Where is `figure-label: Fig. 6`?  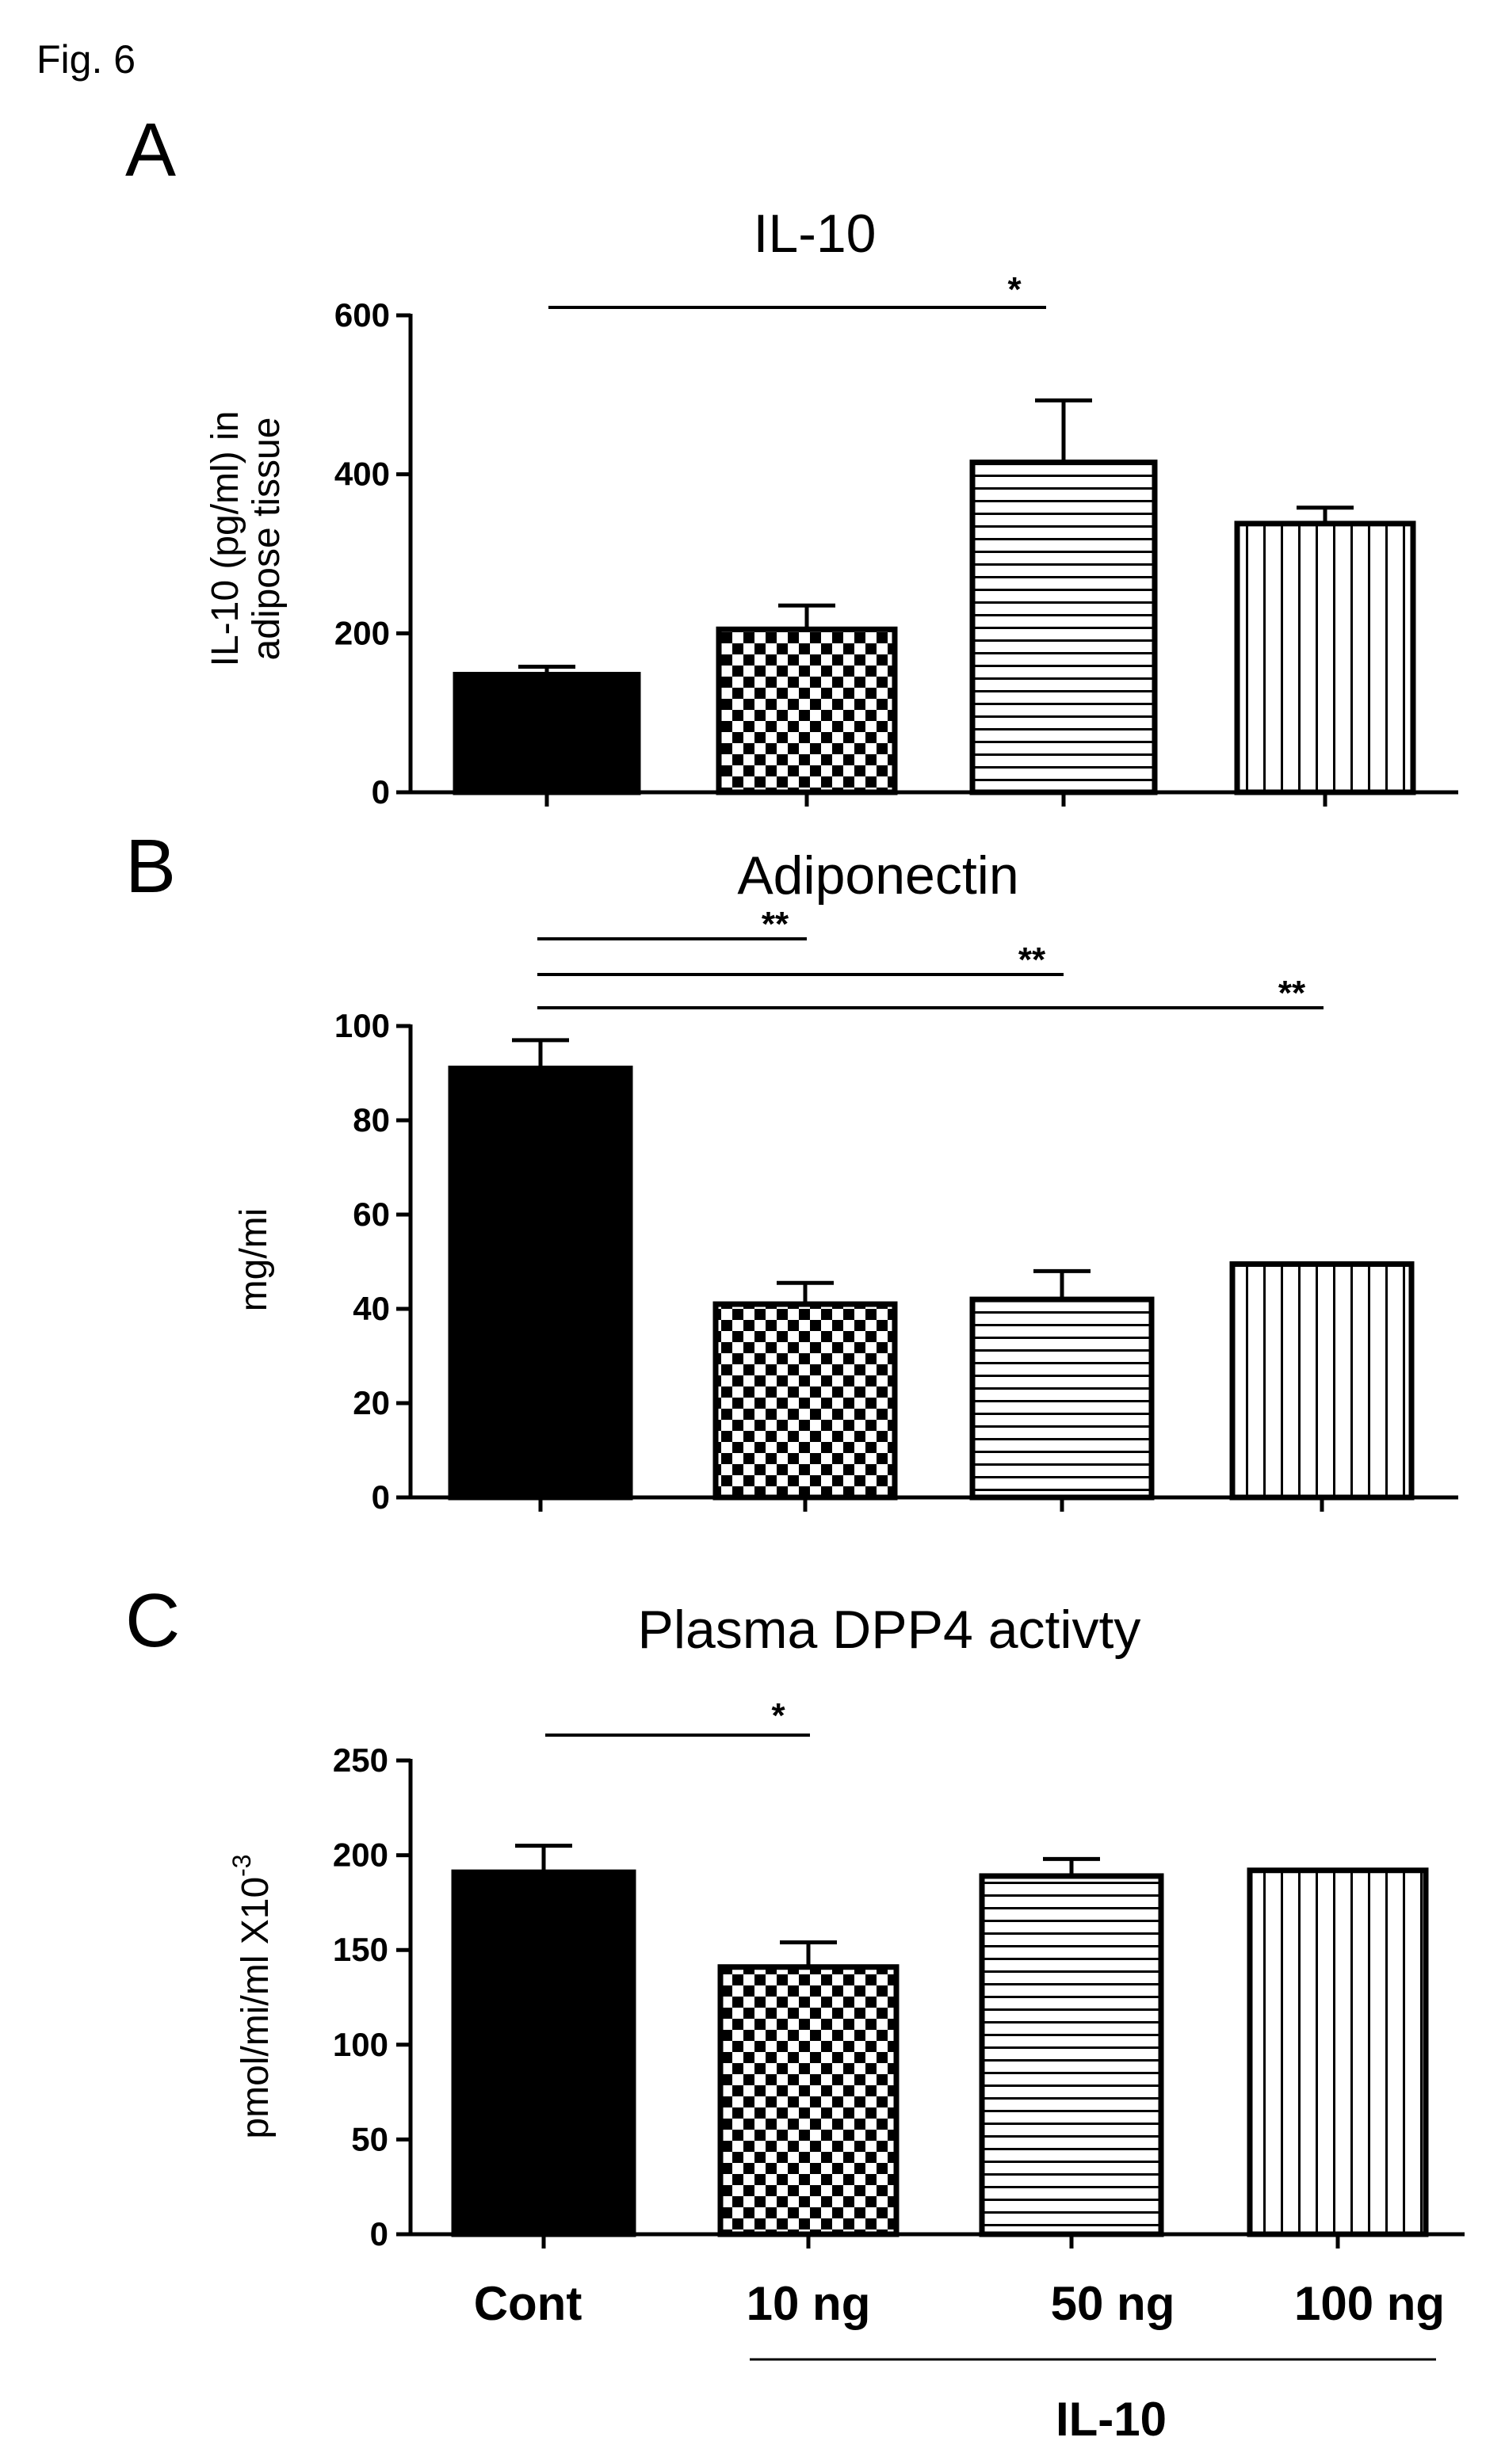 figure-label: Fig. 6 is located at coordinates (86, 59).